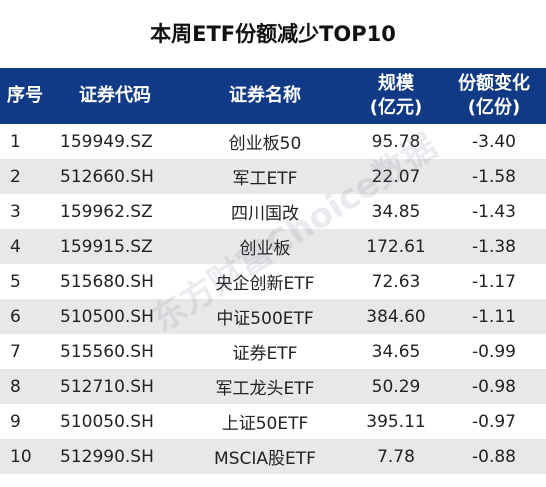  Describe the element at coordinates (265, 351) in the screenshot. I see `cell-name: 证券ETF` at that location.